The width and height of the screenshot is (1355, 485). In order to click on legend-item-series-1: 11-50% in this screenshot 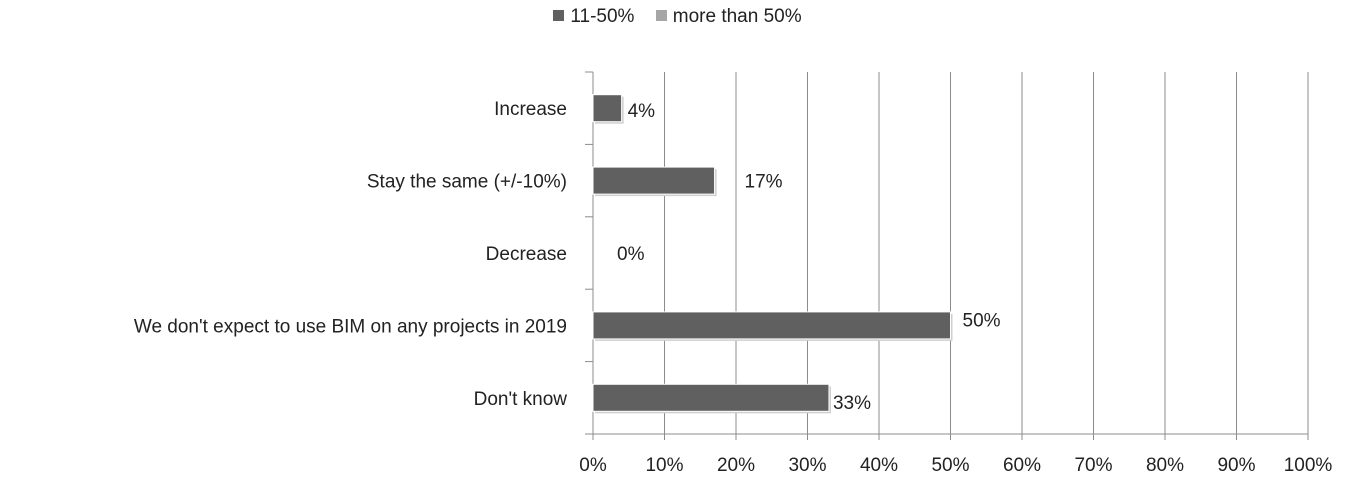, I will do `click(593, 17)`.